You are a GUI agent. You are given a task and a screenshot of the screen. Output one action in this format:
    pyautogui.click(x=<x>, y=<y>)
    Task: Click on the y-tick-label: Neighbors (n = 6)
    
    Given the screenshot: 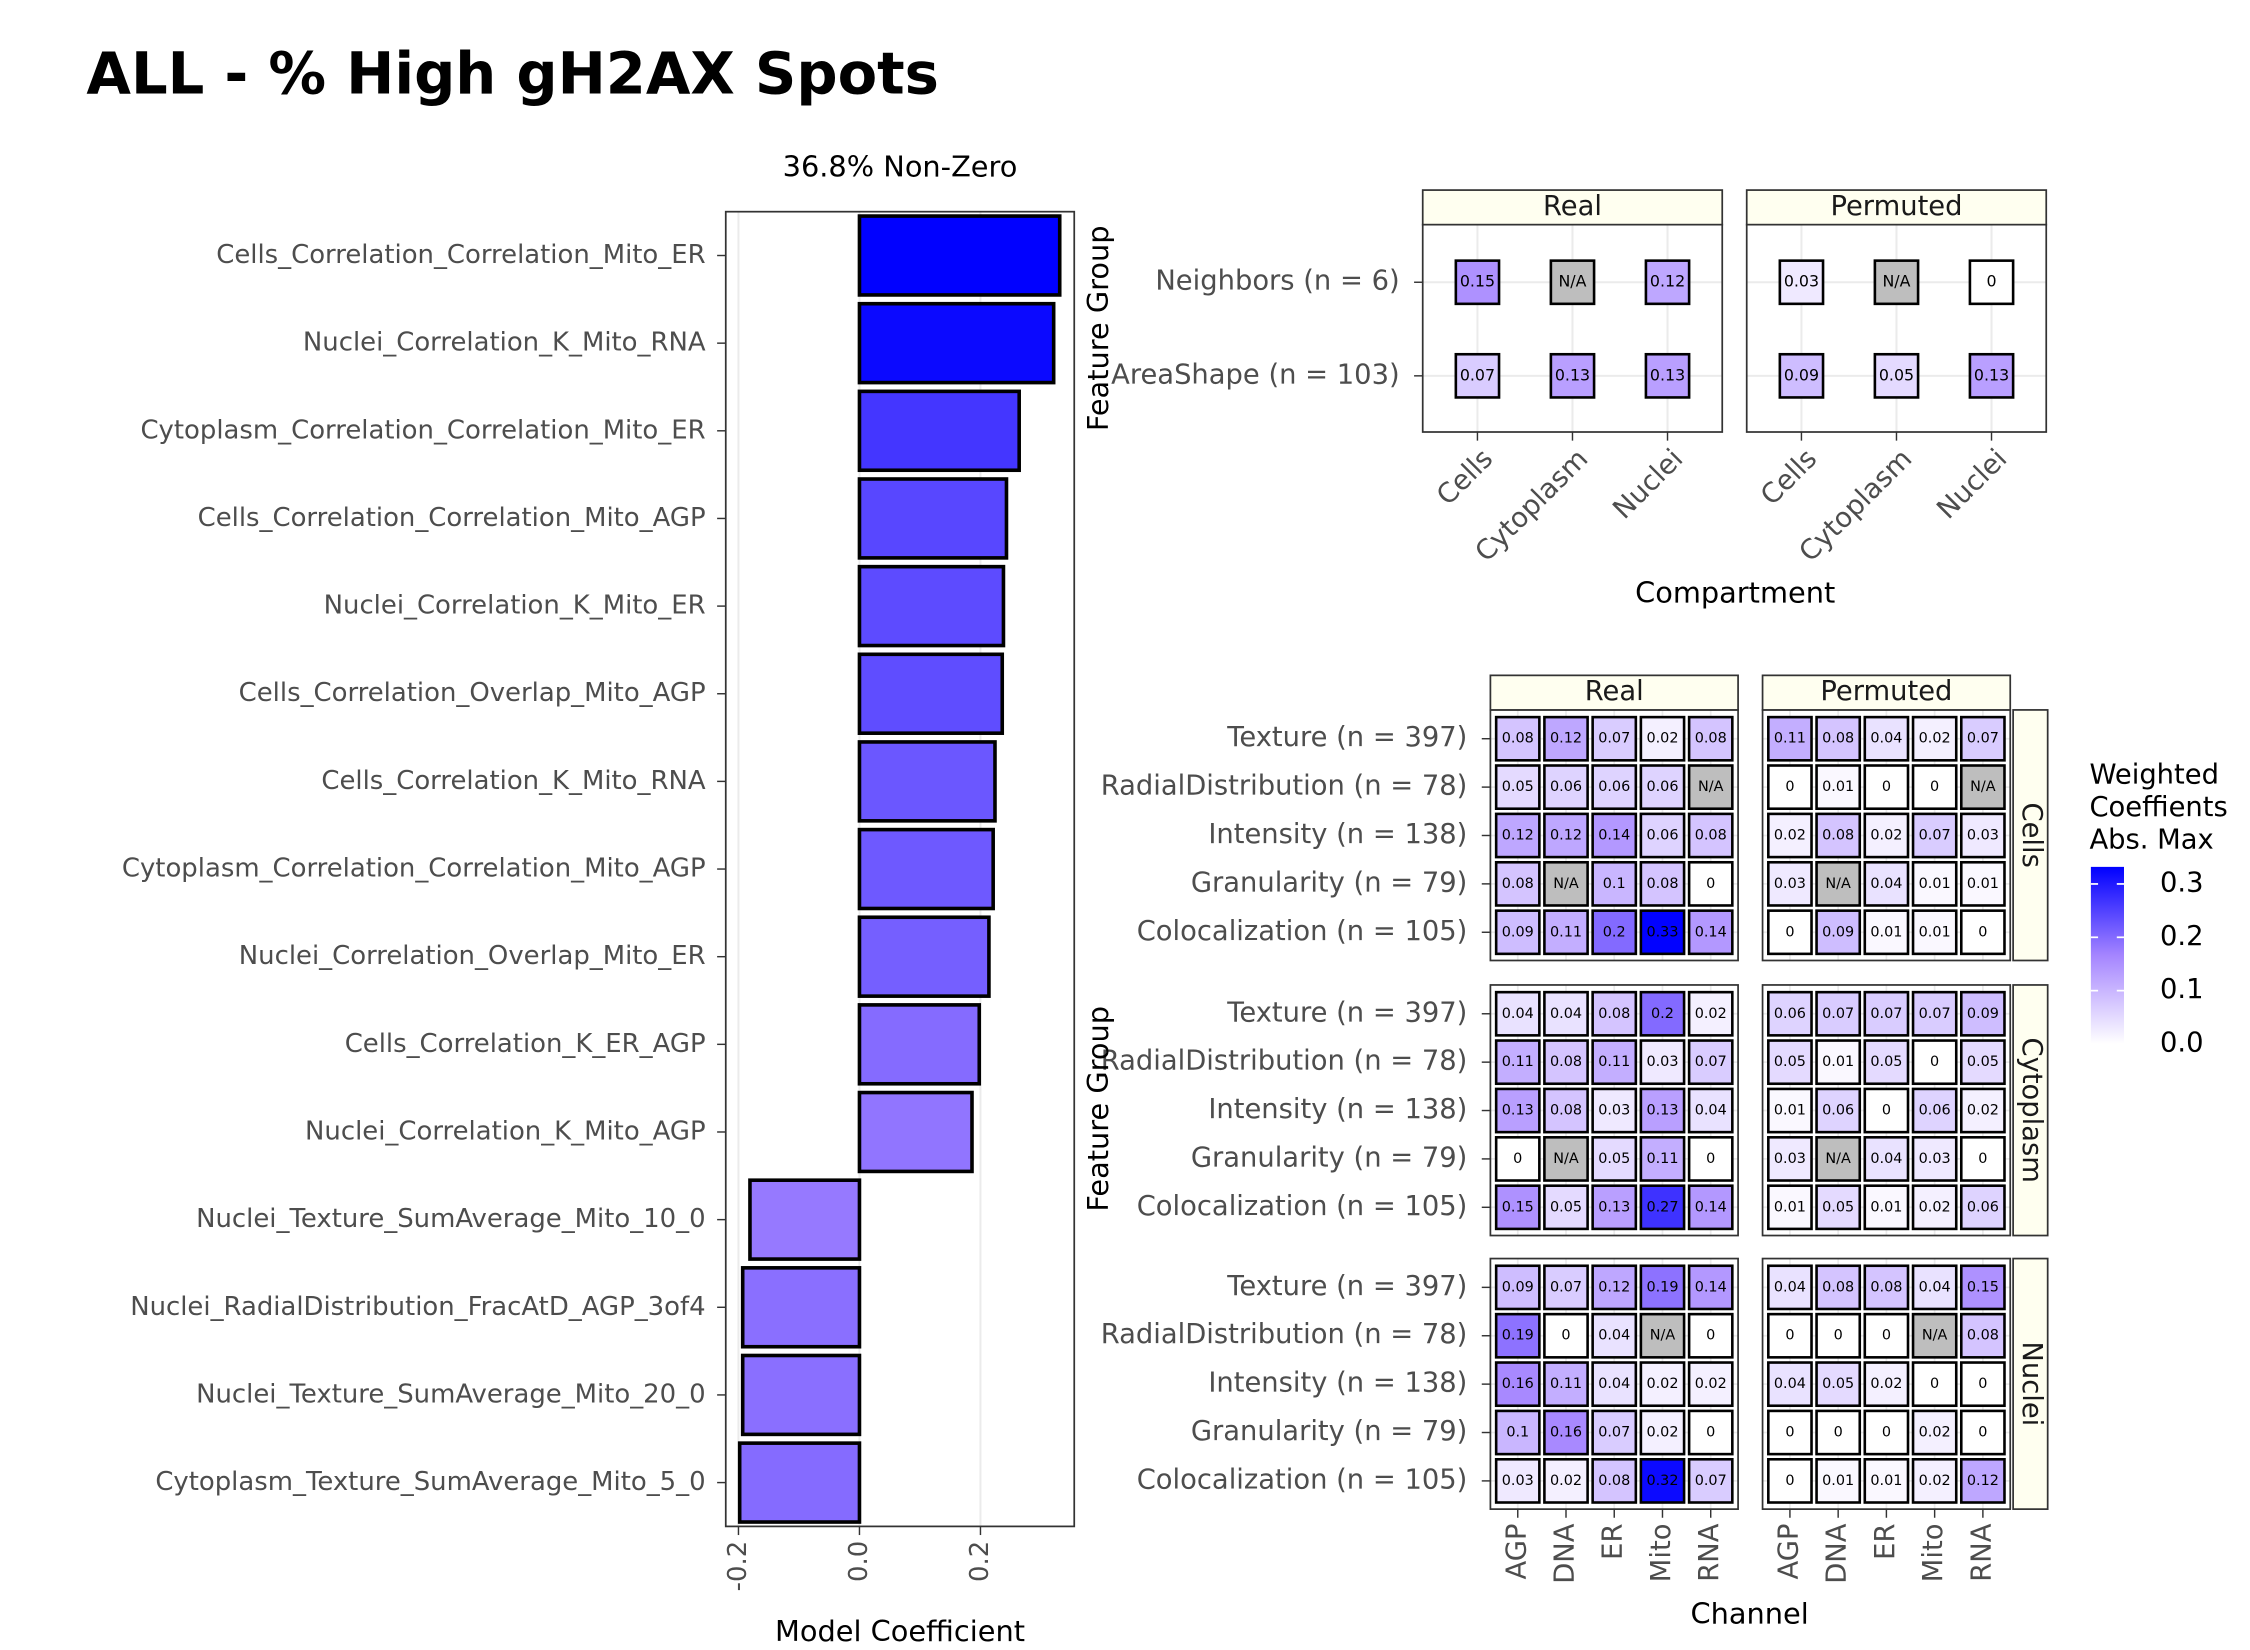 What is the action you would take?
    pyautogui.click(x=1277, y=281)
    